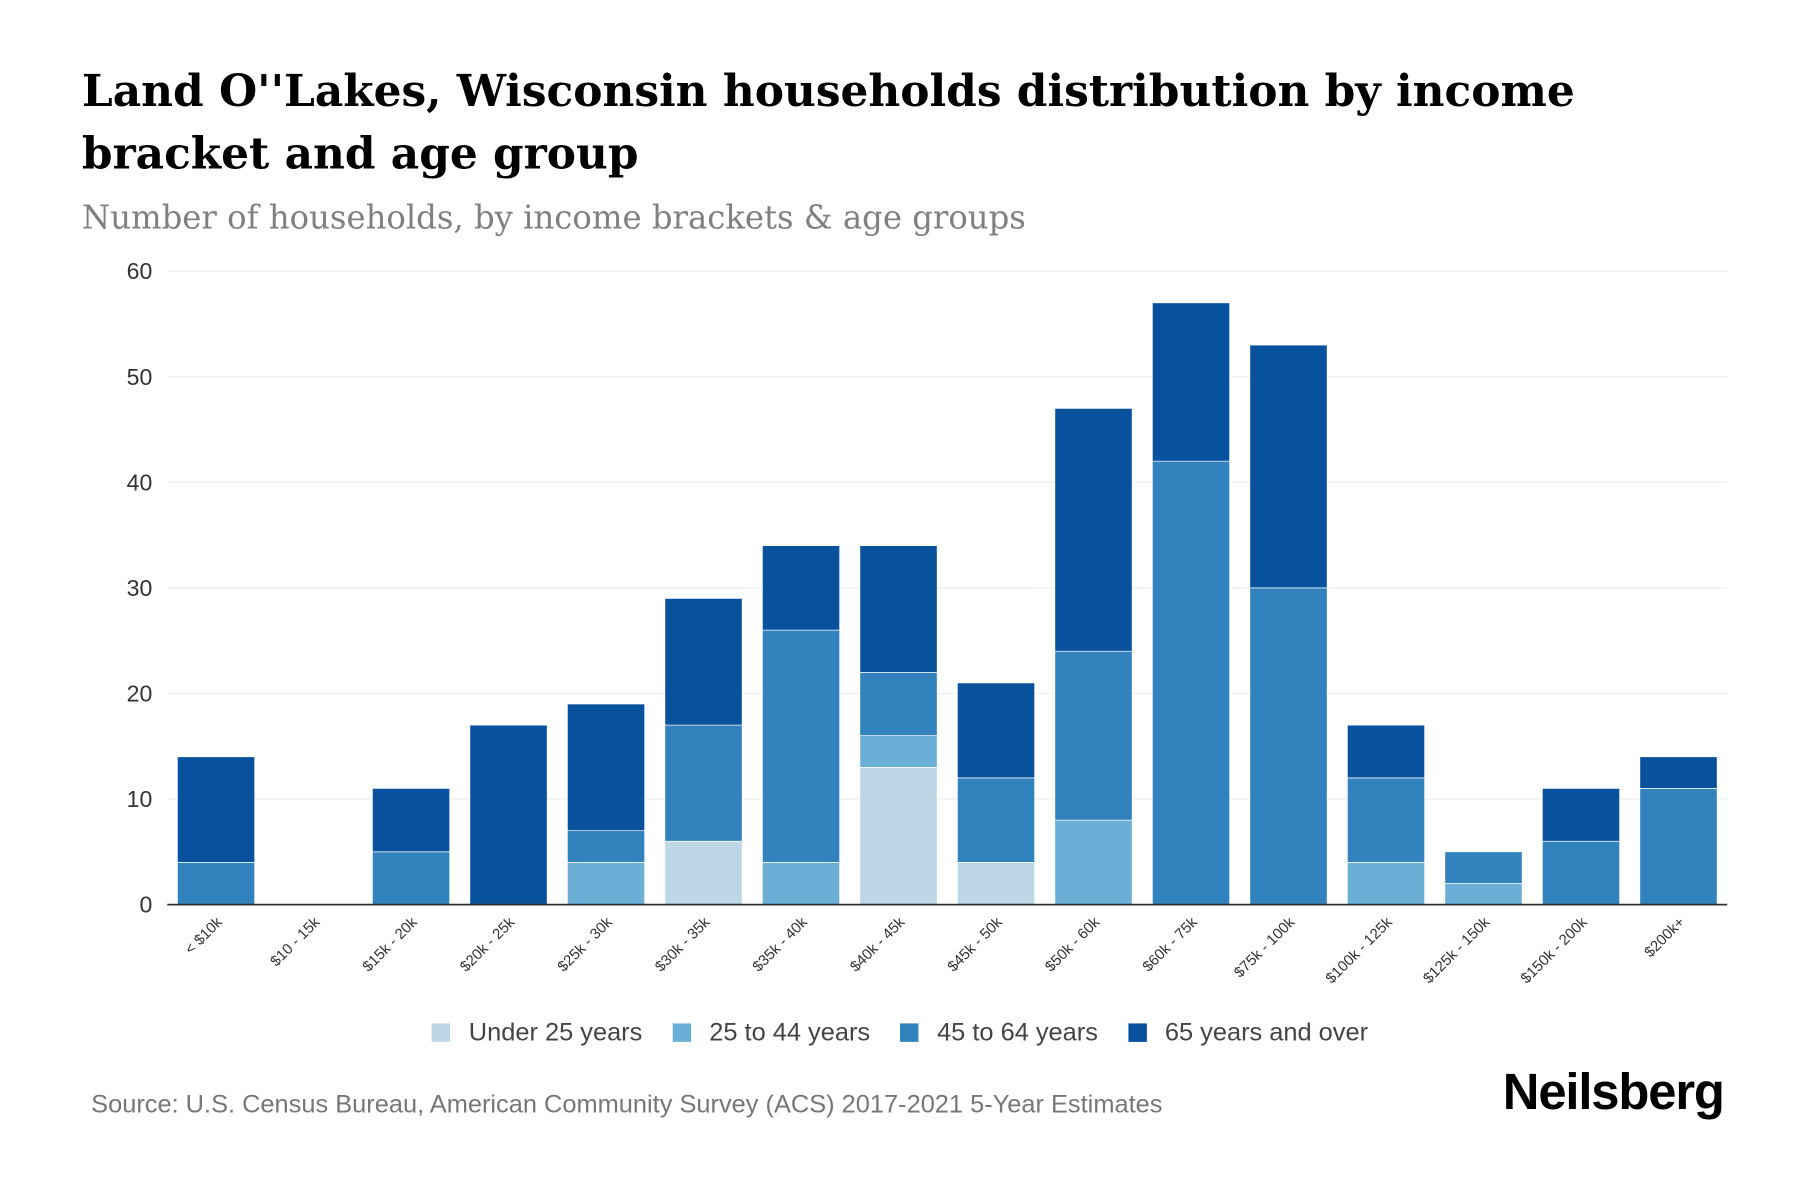 This screenshot has height=1200, width=1800. Describe the element at coordinates (140, 694) in the screenshot. I see `y-tick-label: 20` at that location.